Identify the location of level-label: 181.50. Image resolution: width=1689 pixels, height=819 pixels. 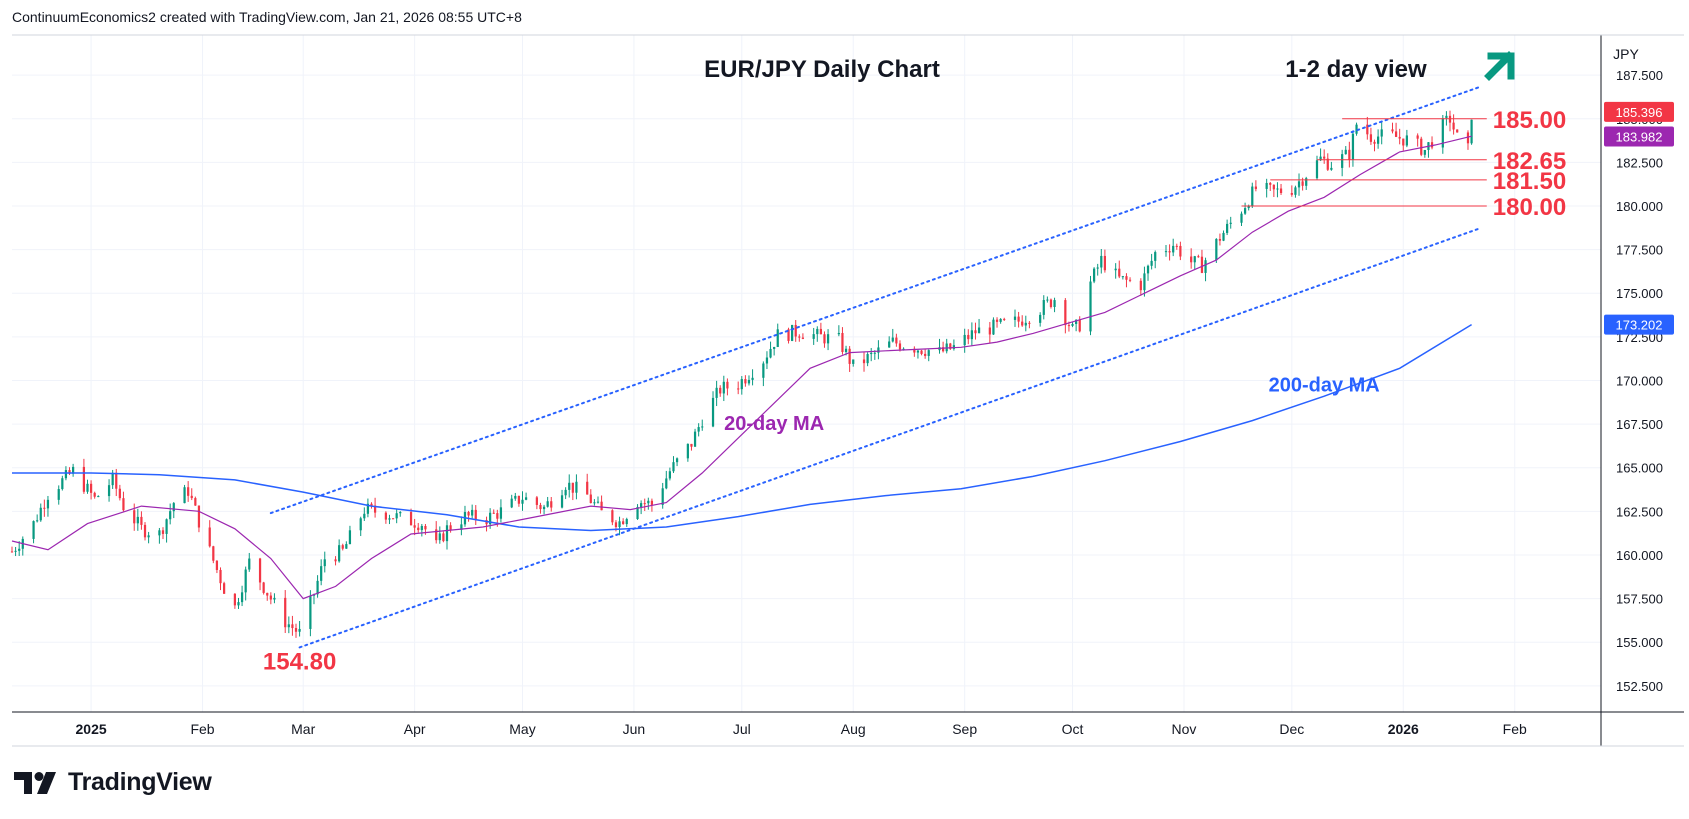
(1529, 181).